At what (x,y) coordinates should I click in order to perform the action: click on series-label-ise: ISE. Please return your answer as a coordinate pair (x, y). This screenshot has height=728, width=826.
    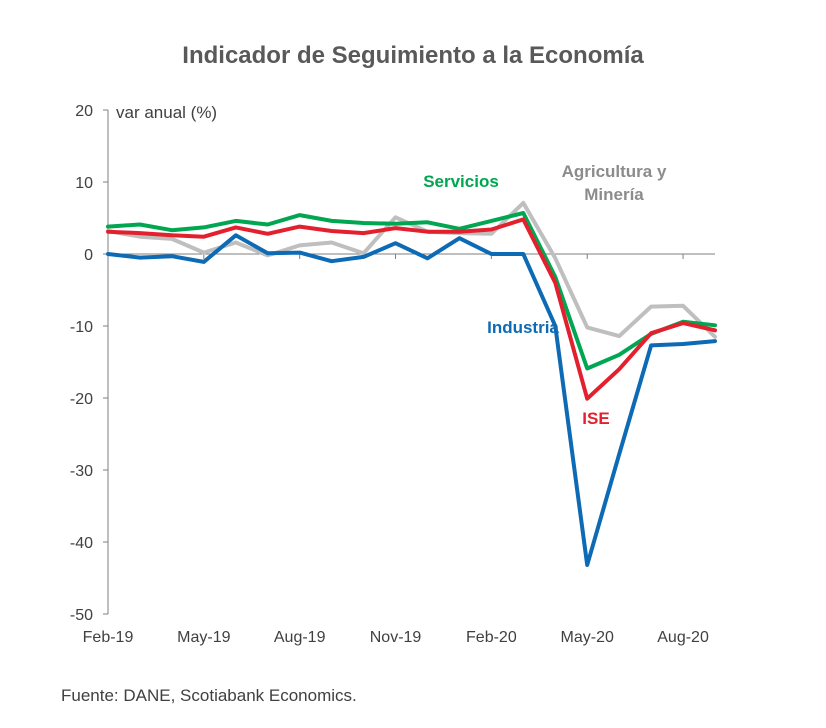
    Looking at the image, I should click on (595, 418).